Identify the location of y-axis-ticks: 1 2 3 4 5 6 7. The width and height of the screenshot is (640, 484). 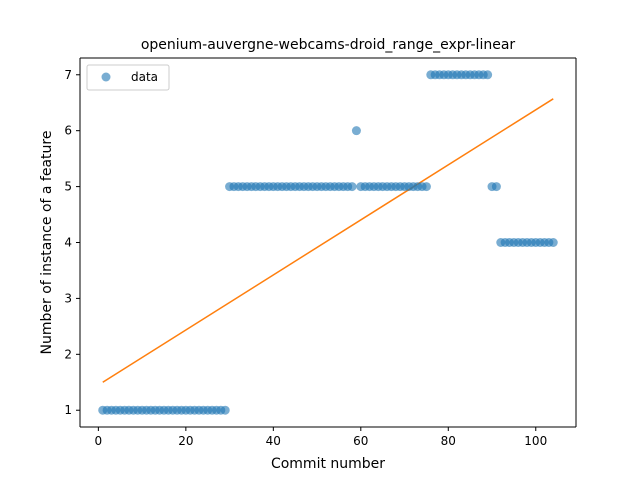
(72, 242).